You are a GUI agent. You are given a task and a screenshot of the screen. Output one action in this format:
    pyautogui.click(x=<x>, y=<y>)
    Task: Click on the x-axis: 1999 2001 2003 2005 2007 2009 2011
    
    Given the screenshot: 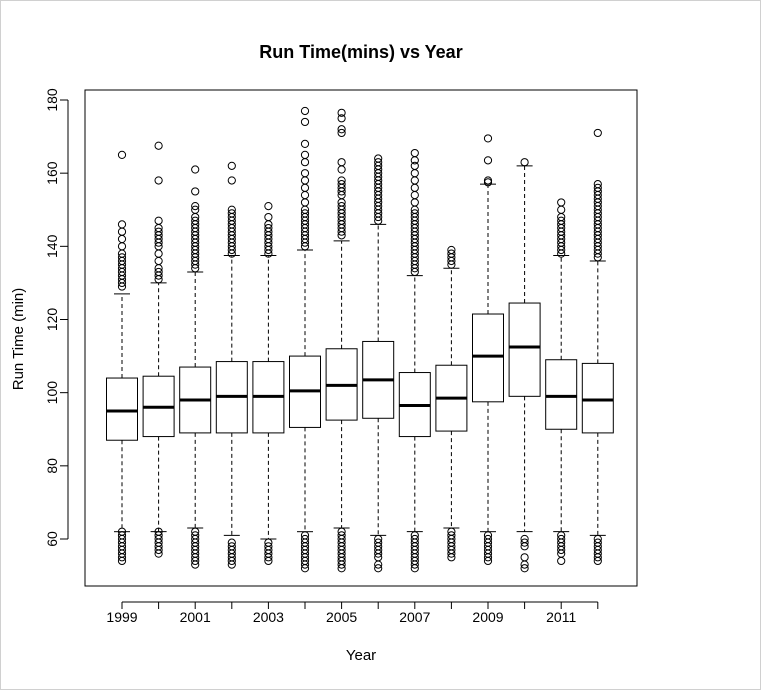 What is the action you would take?
    pyautogui.click(x=352, y=613)
    